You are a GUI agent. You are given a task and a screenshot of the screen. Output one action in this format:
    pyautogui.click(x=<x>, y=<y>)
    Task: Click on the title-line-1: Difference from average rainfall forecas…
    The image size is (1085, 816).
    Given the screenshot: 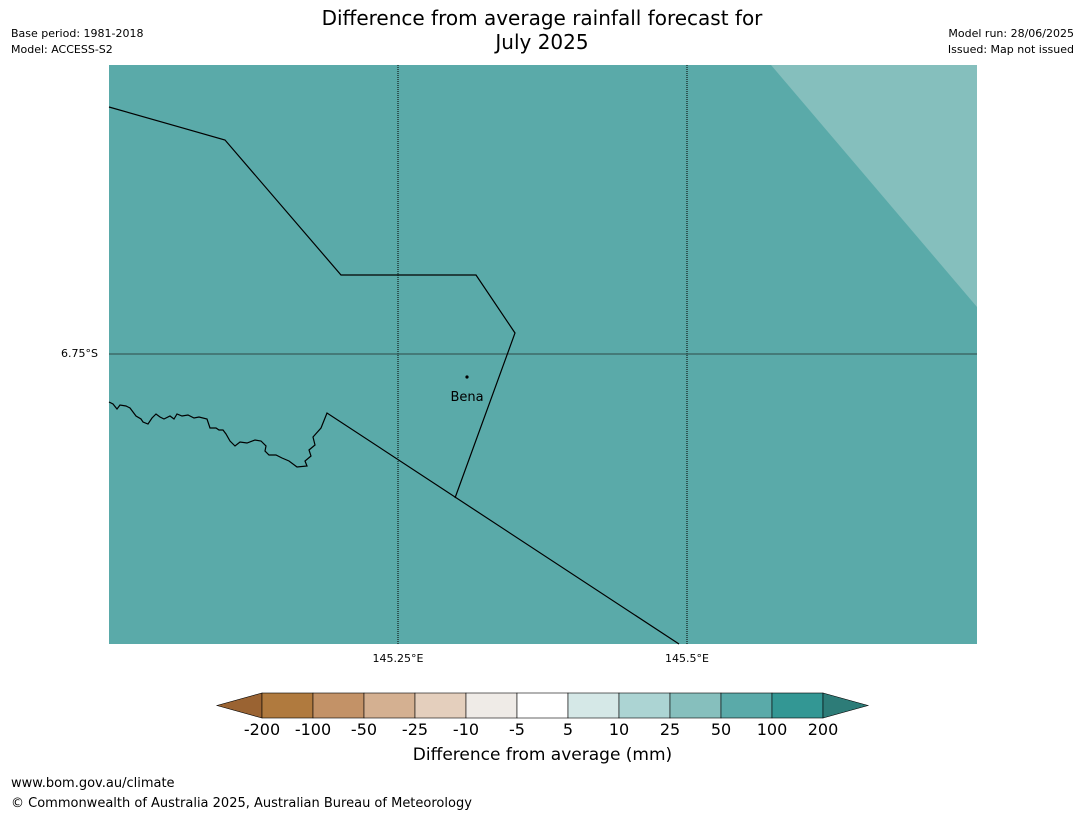 What is the action you would take?
    pyautogui.click(x=542, y=18)
    